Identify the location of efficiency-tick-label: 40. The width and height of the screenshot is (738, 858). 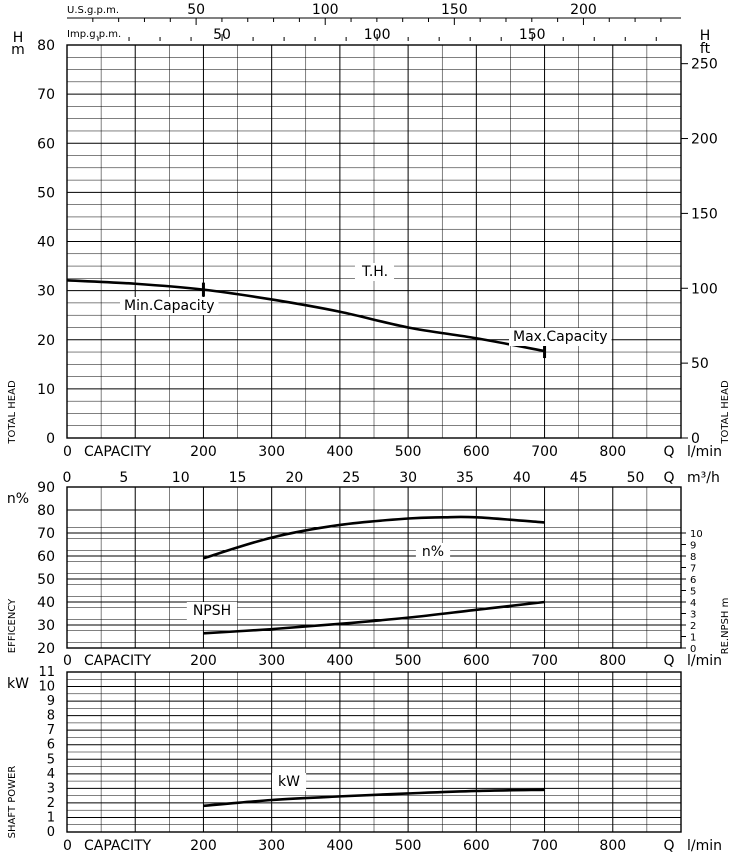
(46, 603).